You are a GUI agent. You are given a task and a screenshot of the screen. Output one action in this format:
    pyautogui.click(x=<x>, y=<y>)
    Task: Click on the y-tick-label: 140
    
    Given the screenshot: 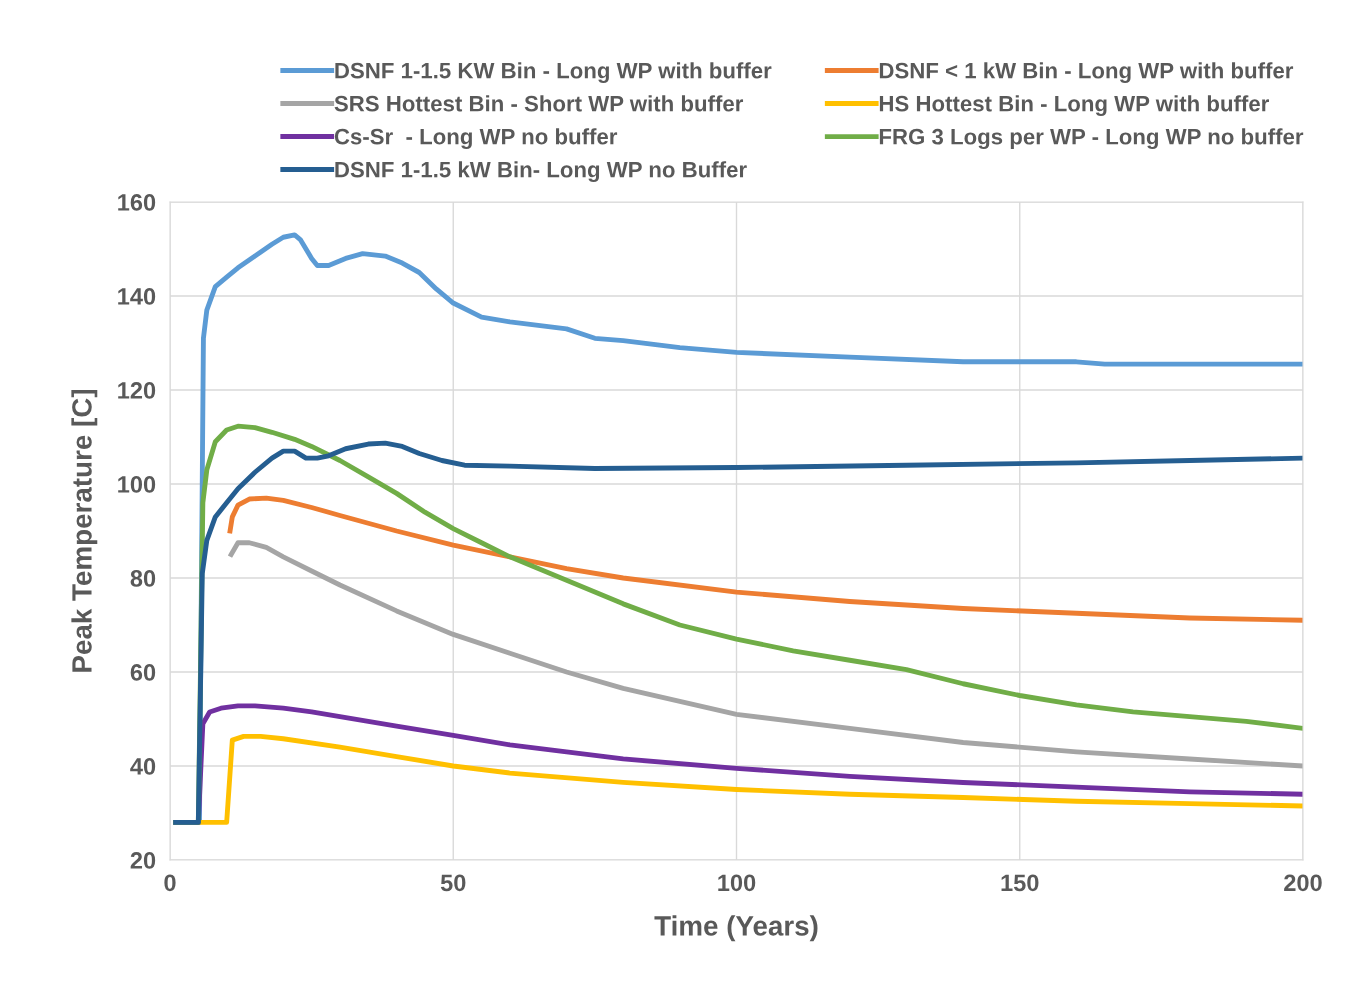 What is the action you would take?
    pyautogui.click(x=137, y=296)
    